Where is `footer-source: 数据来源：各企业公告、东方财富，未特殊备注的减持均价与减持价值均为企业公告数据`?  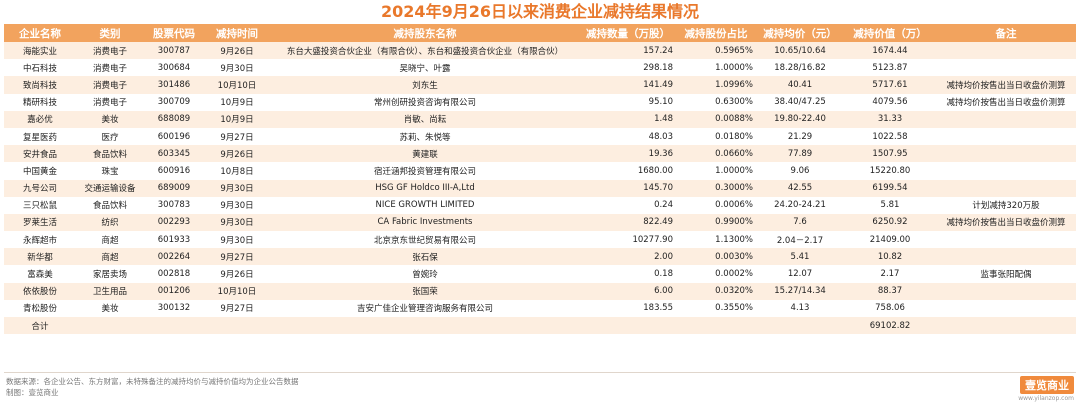
footer-source: 数据来源：各企业公告、东方财富，未特殊备注的减持均价与减持价值均为企业公告数据 is located at coordinates (152, 381).